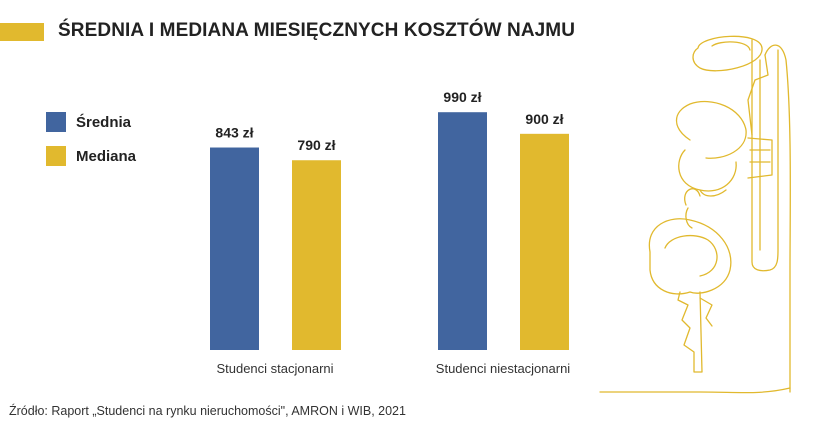 The width and height of the screenshot is (815, 437). I want to click on category-label-niestacjonarni: Studenci niestacjonarni, so click(503, 368).